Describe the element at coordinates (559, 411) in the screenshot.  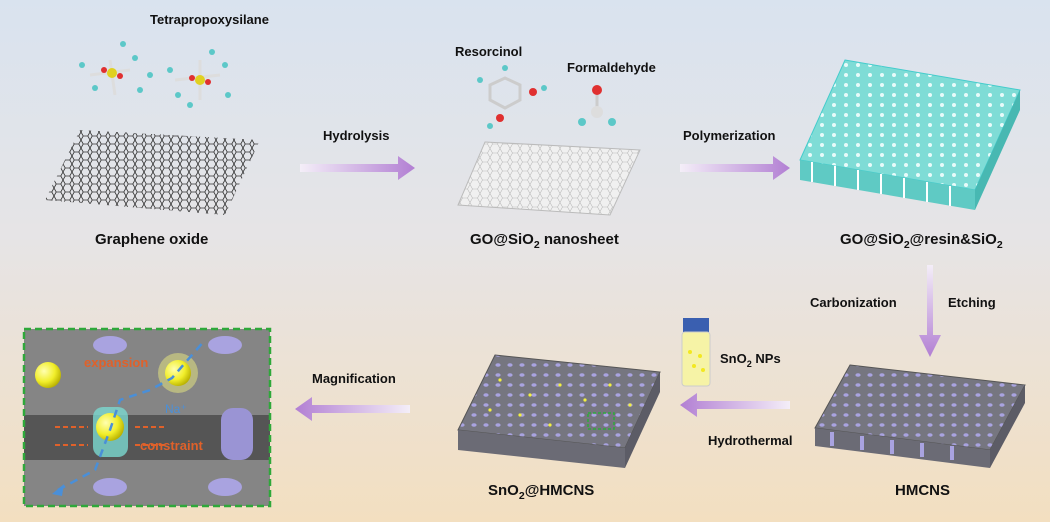
I see `sno2-hmcns-block` at that location.